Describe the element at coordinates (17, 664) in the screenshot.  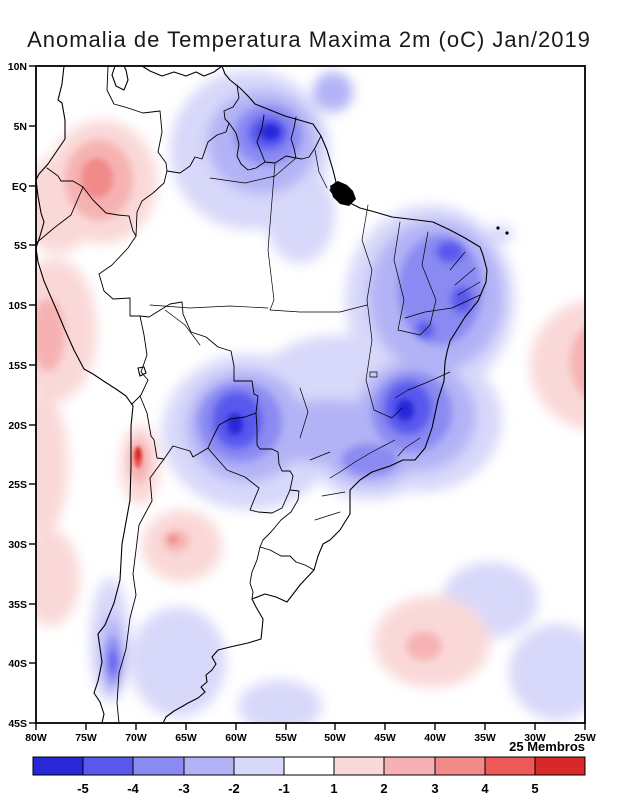
I see `lat-tick-label: 40S` at that location.